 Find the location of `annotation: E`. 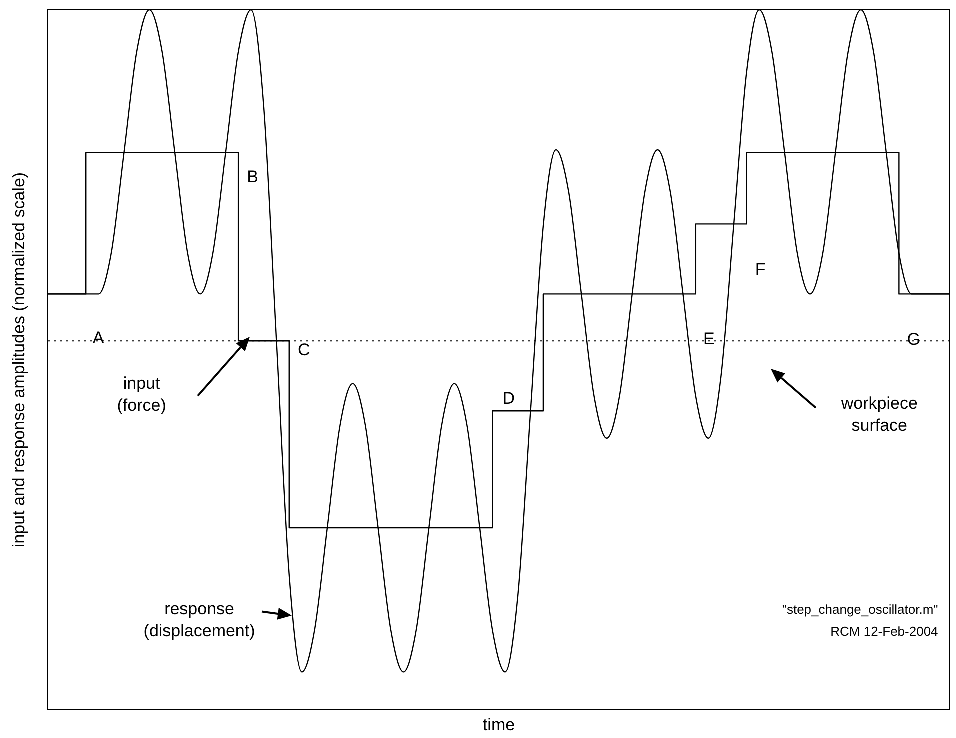

annotation: E is located at coordinates (709, 338).